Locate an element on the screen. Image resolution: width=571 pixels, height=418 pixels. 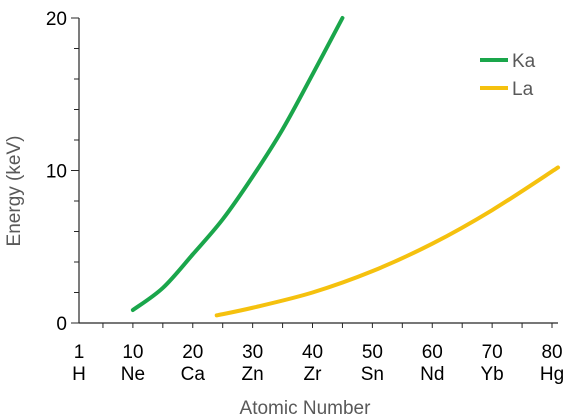
x-tick-element: Ca is located at coordinates (193, 374).